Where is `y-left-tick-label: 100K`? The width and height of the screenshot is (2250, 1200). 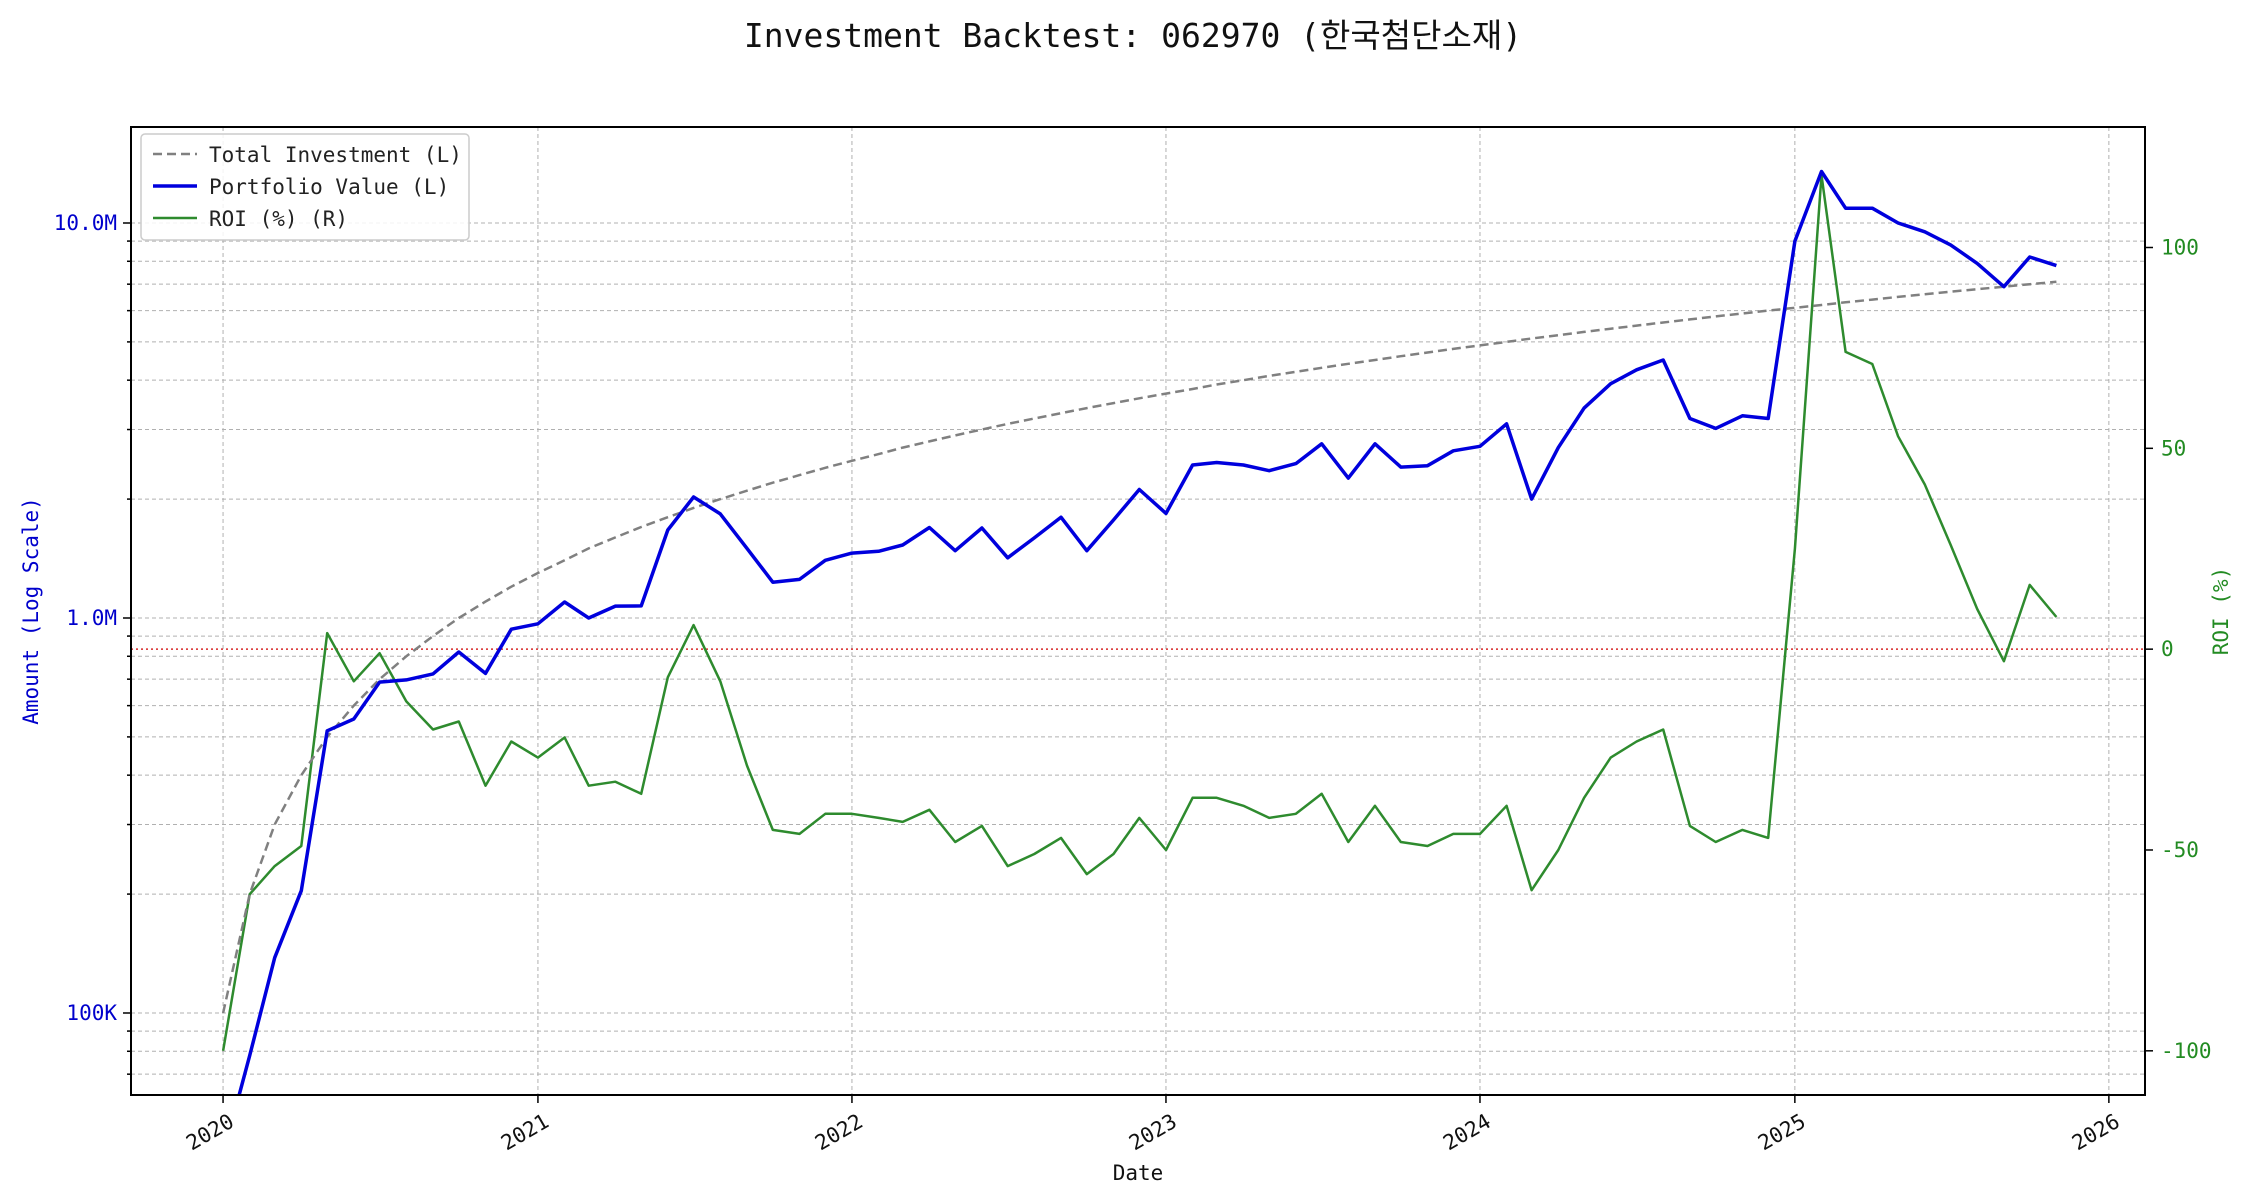
y-left-tick-label: 100K is located at coordinates (91, 1013).